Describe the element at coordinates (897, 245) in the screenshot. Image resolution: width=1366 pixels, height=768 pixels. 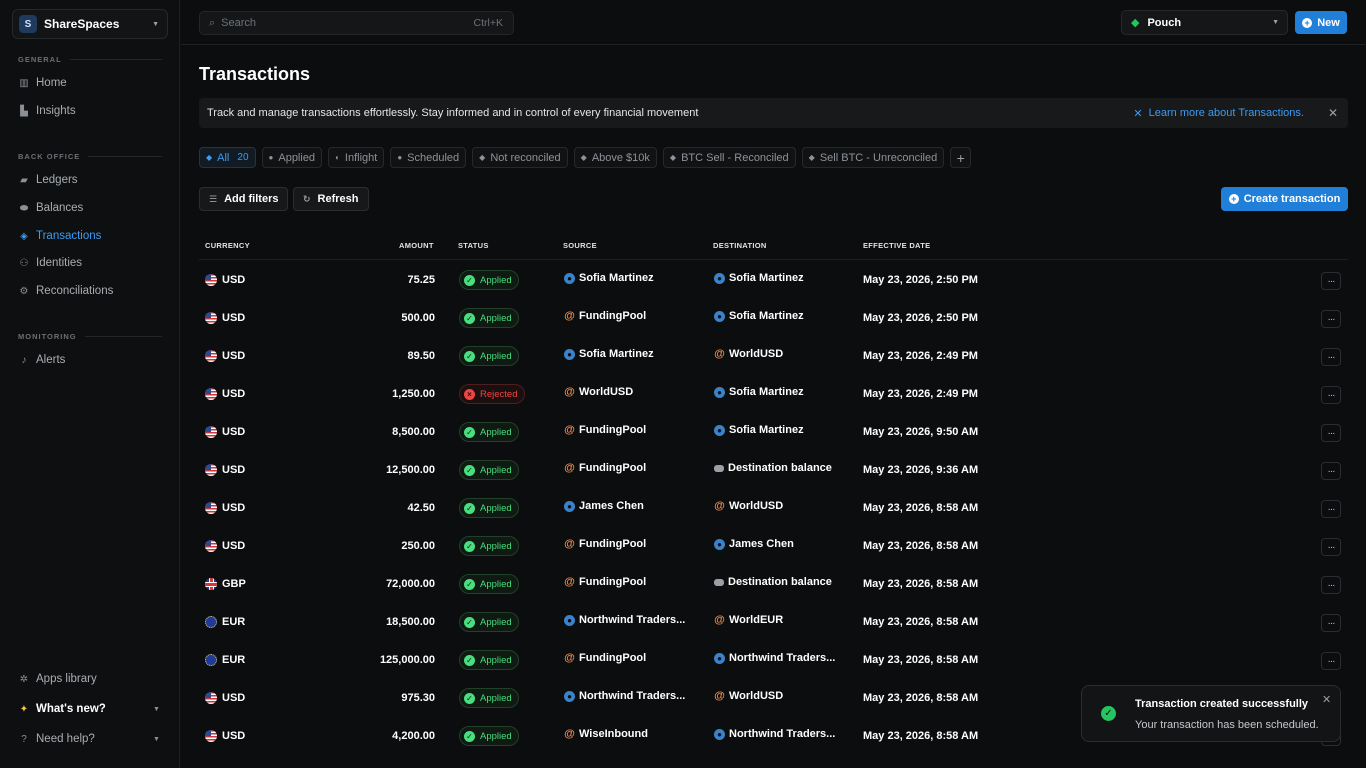
I see `column-header-effective-date: EFFECTIVE DATE` at that location.